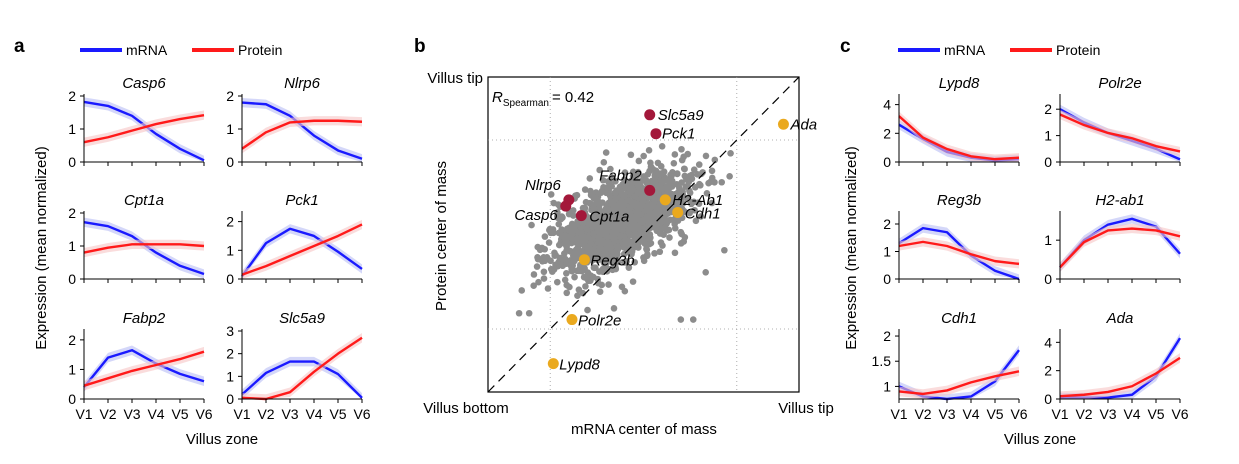  I want to click on x-tick-label: V4, so click(313, 414).